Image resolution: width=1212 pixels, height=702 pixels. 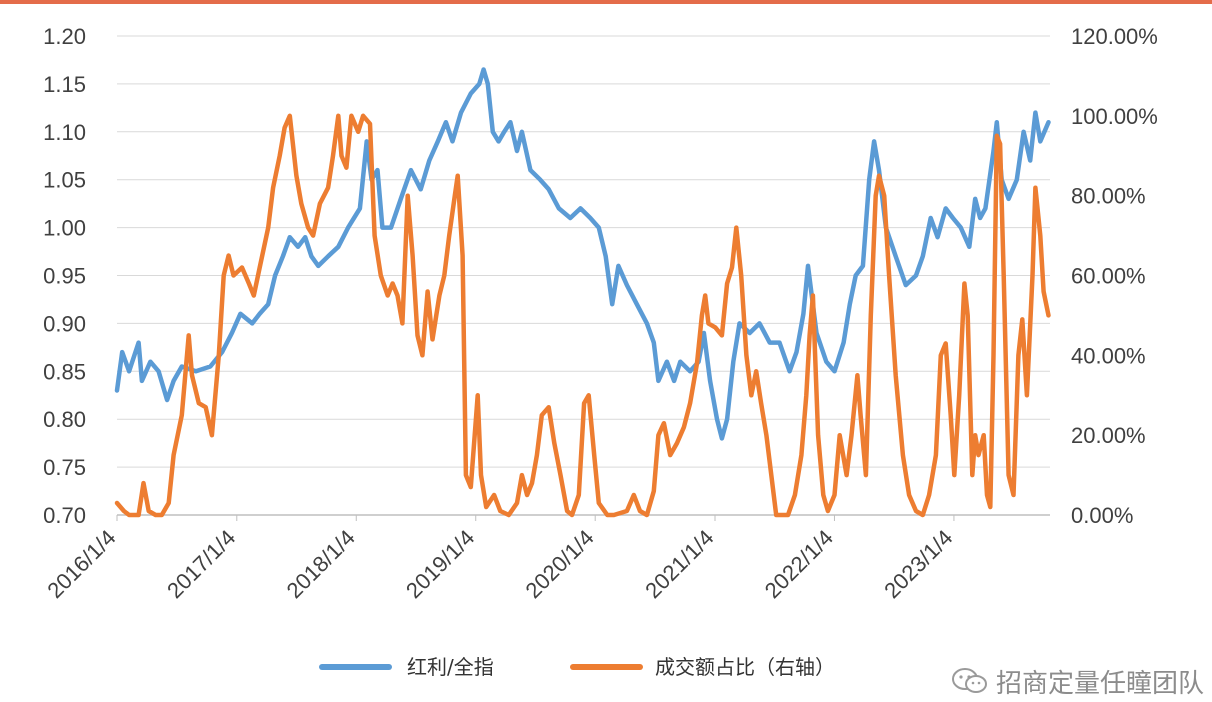 I want to click on x-tick-label: 2023/1/4, so click(x=918, y=564).